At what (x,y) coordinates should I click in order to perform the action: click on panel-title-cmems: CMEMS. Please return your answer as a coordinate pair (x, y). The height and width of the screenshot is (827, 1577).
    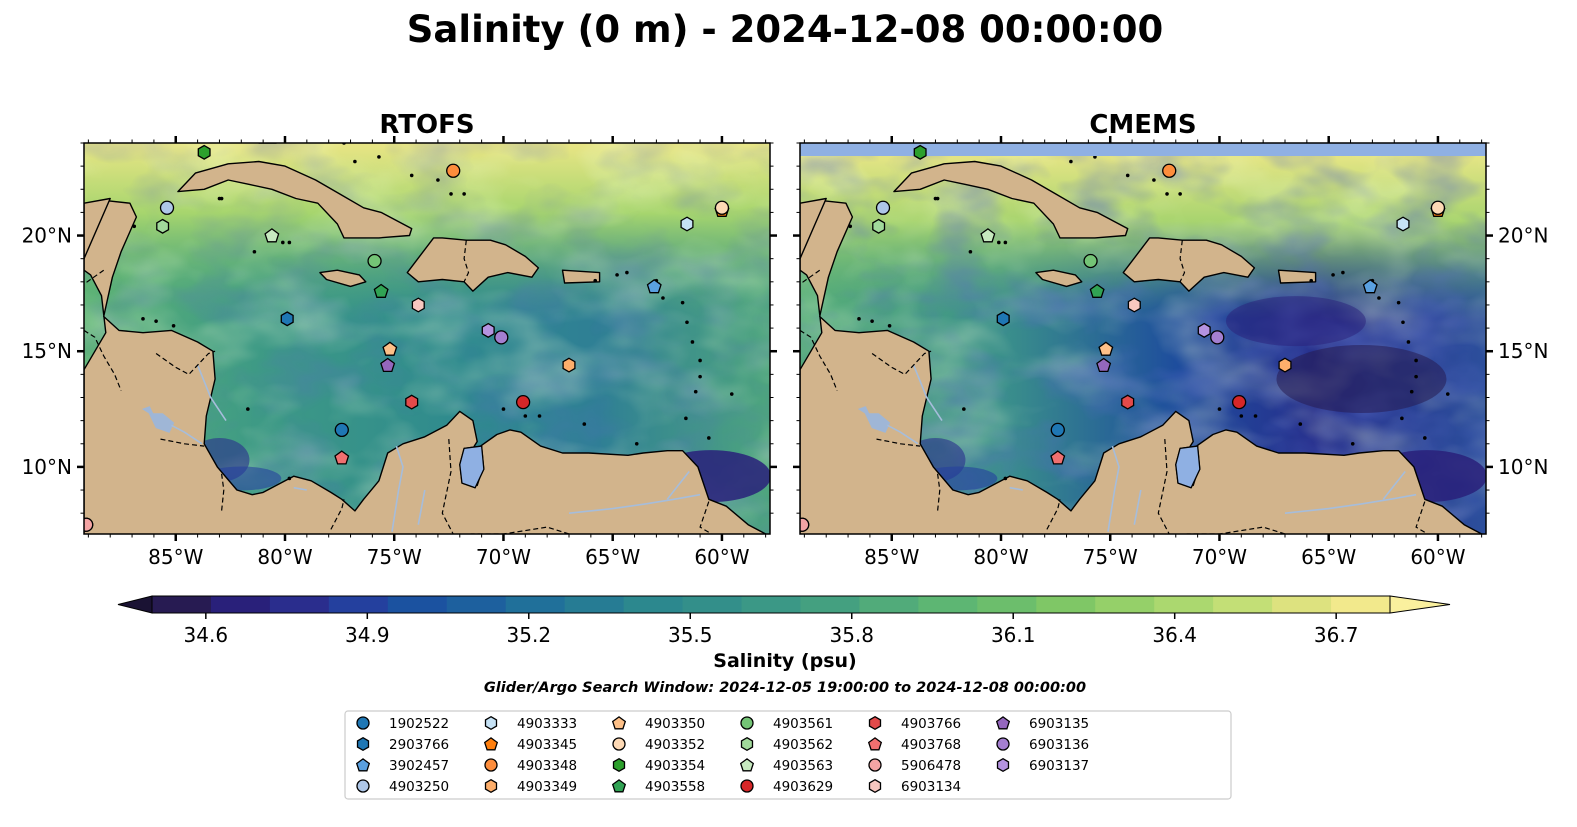
    Looking at the image, I should click on (1142, 125).